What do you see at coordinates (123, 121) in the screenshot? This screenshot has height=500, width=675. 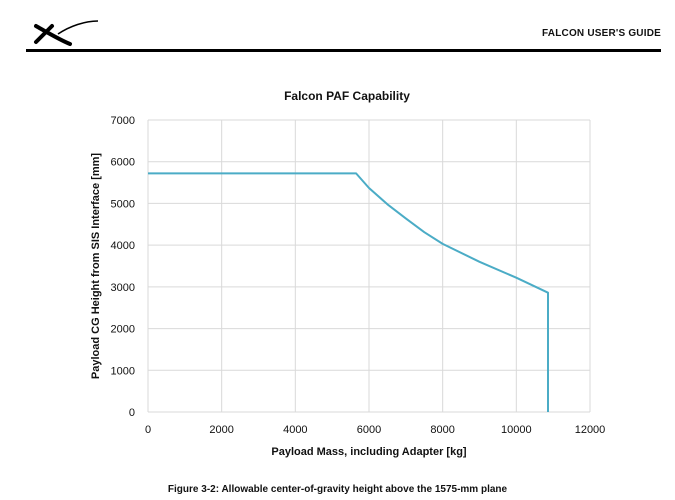 I see `y-tick-label: 7000` at bounding box center [123, 121].